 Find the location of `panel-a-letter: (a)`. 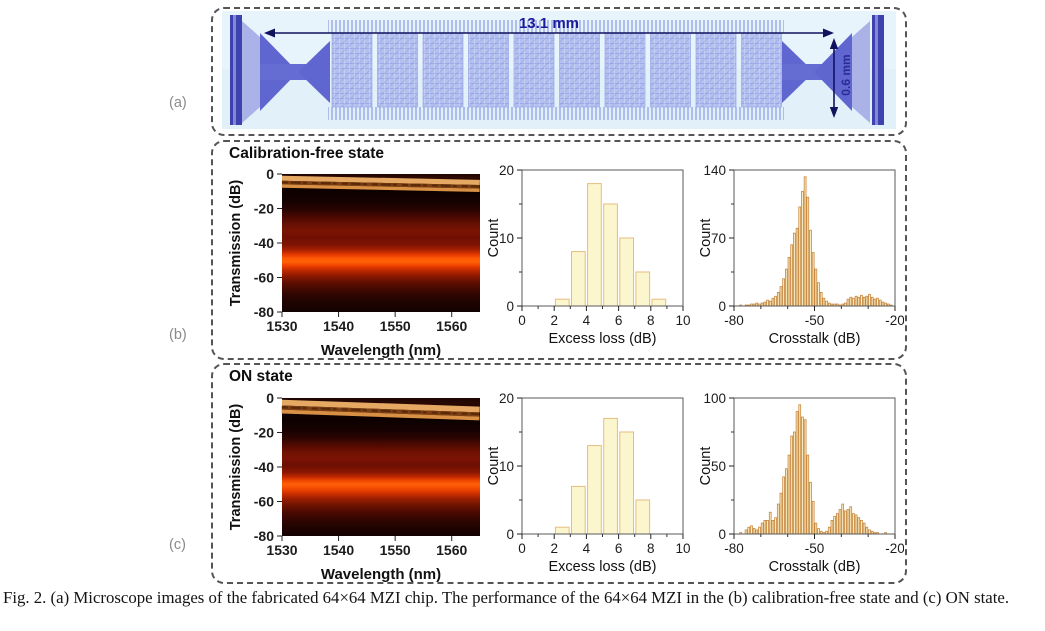

panel-a-letter: (a) is located at coordinates (178, 103).